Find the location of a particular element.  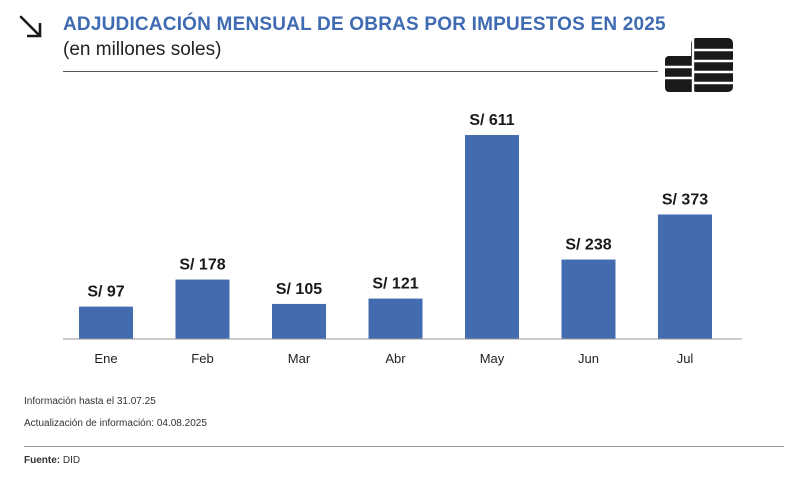

value-label-abr: S/ 121 is located at coordinates (395, 284).